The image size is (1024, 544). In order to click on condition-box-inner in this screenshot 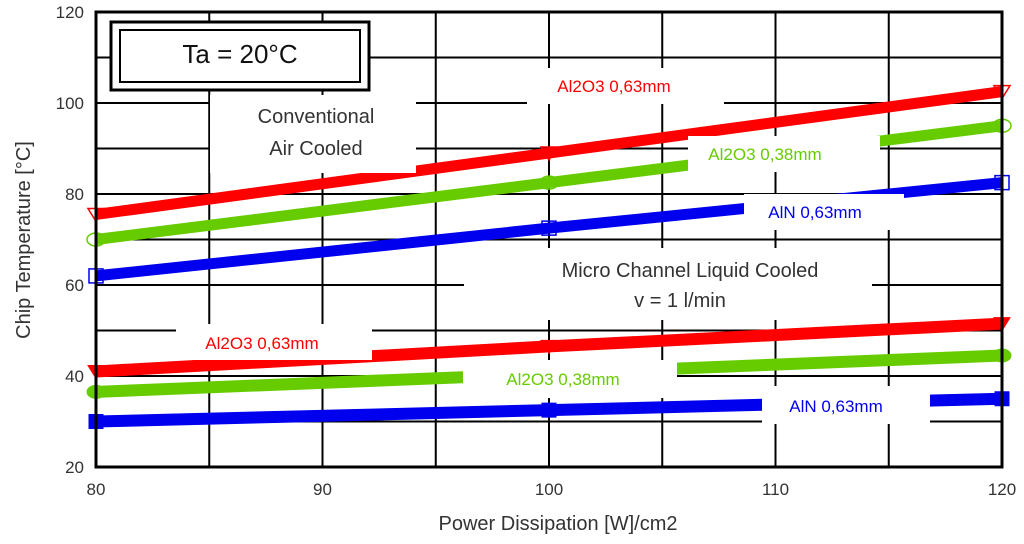, I will do `click(240, 56)`.